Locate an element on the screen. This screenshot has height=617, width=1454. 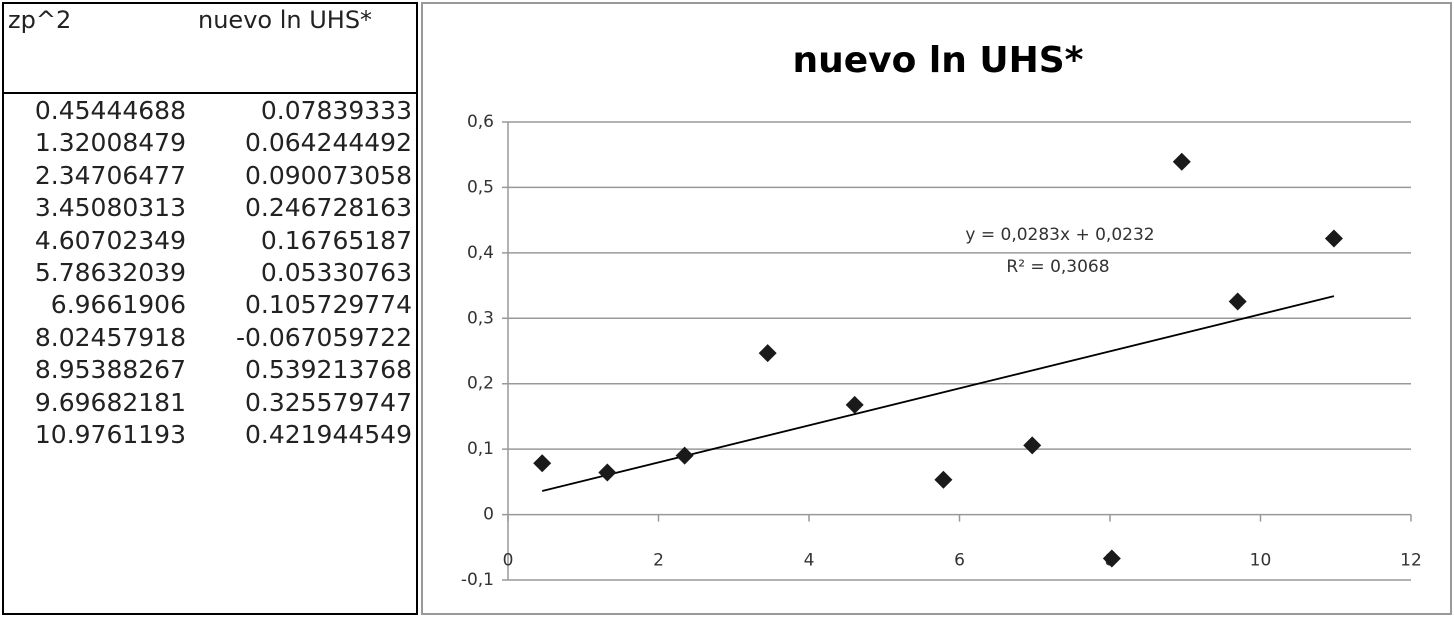
x-tick-label: 10 is located at coordinates (1261, 561).